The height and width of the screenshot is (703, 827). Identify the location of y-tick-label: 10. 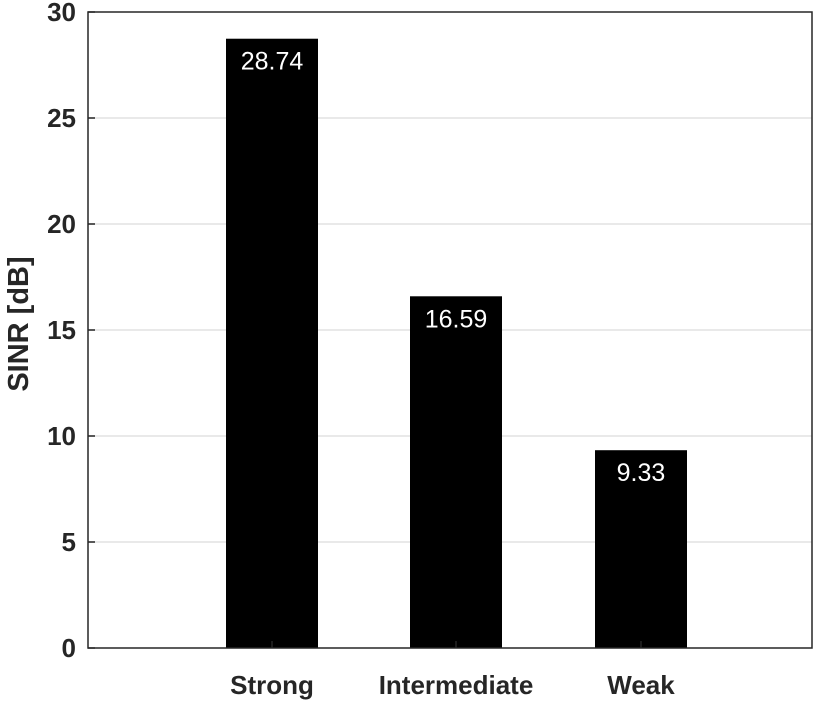
(61, 436).